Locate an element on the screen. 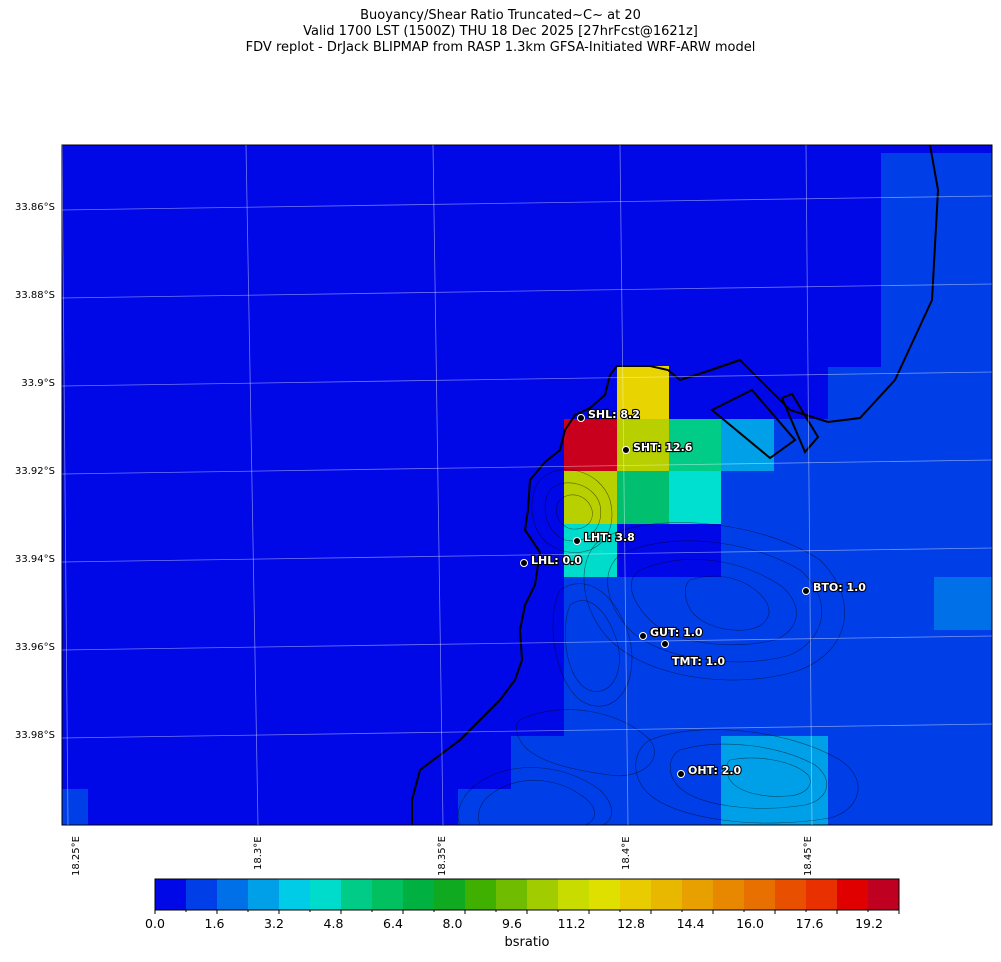  station-label-gut: GUT: 1.0 is located at coordinates (676, 632).